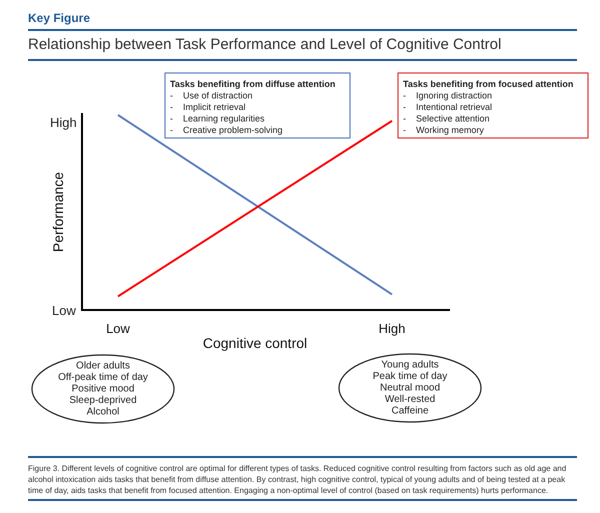 The width and height of the screenshot is (600, 513). I want to click on annotation: Tasks benefiting from focused attention - Ignoring distraction - Intentional retrieval - Selective attention - Working memory, so click(488, 106).